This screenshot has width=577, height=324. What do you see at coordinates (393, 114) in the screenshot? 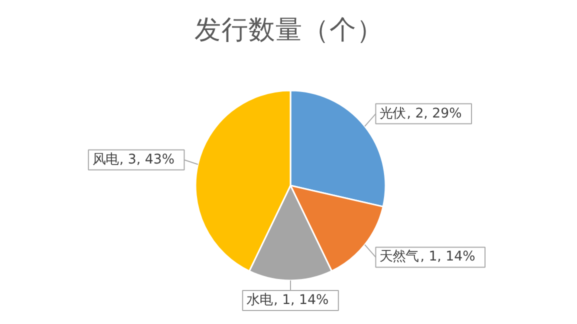
I see `slice-label: 光伏` at bounding box center [393, 114].